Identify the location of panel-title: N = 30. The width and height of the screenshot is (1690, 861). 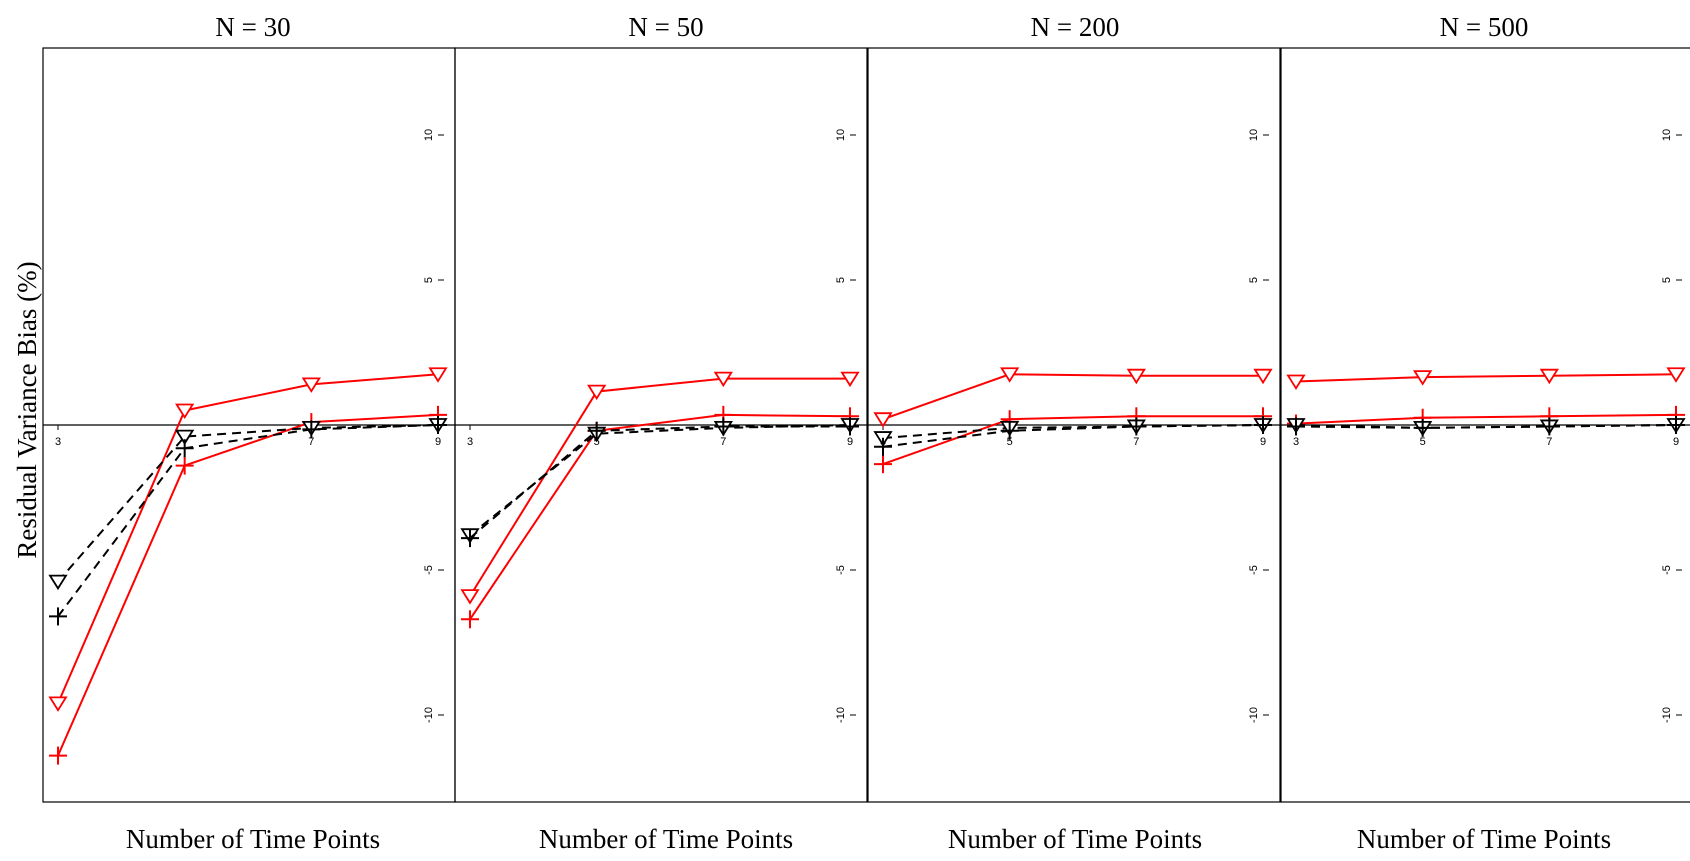
(252, 27).